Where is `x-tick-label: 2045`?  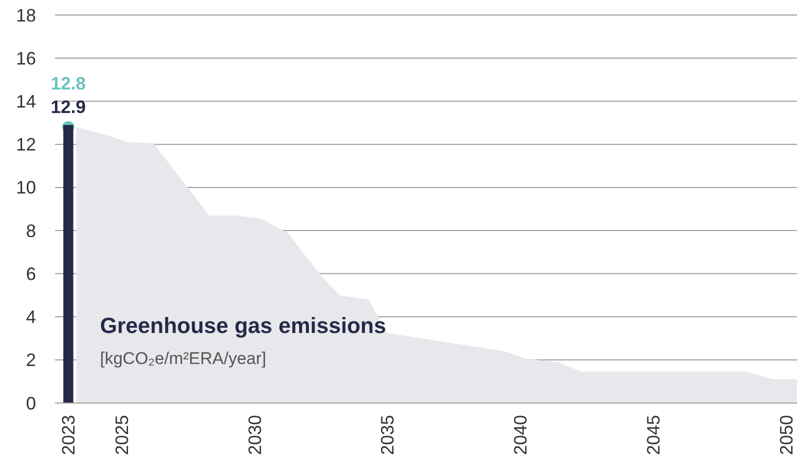
x-tick-label: 2045 is located at coordinates (654, 435).